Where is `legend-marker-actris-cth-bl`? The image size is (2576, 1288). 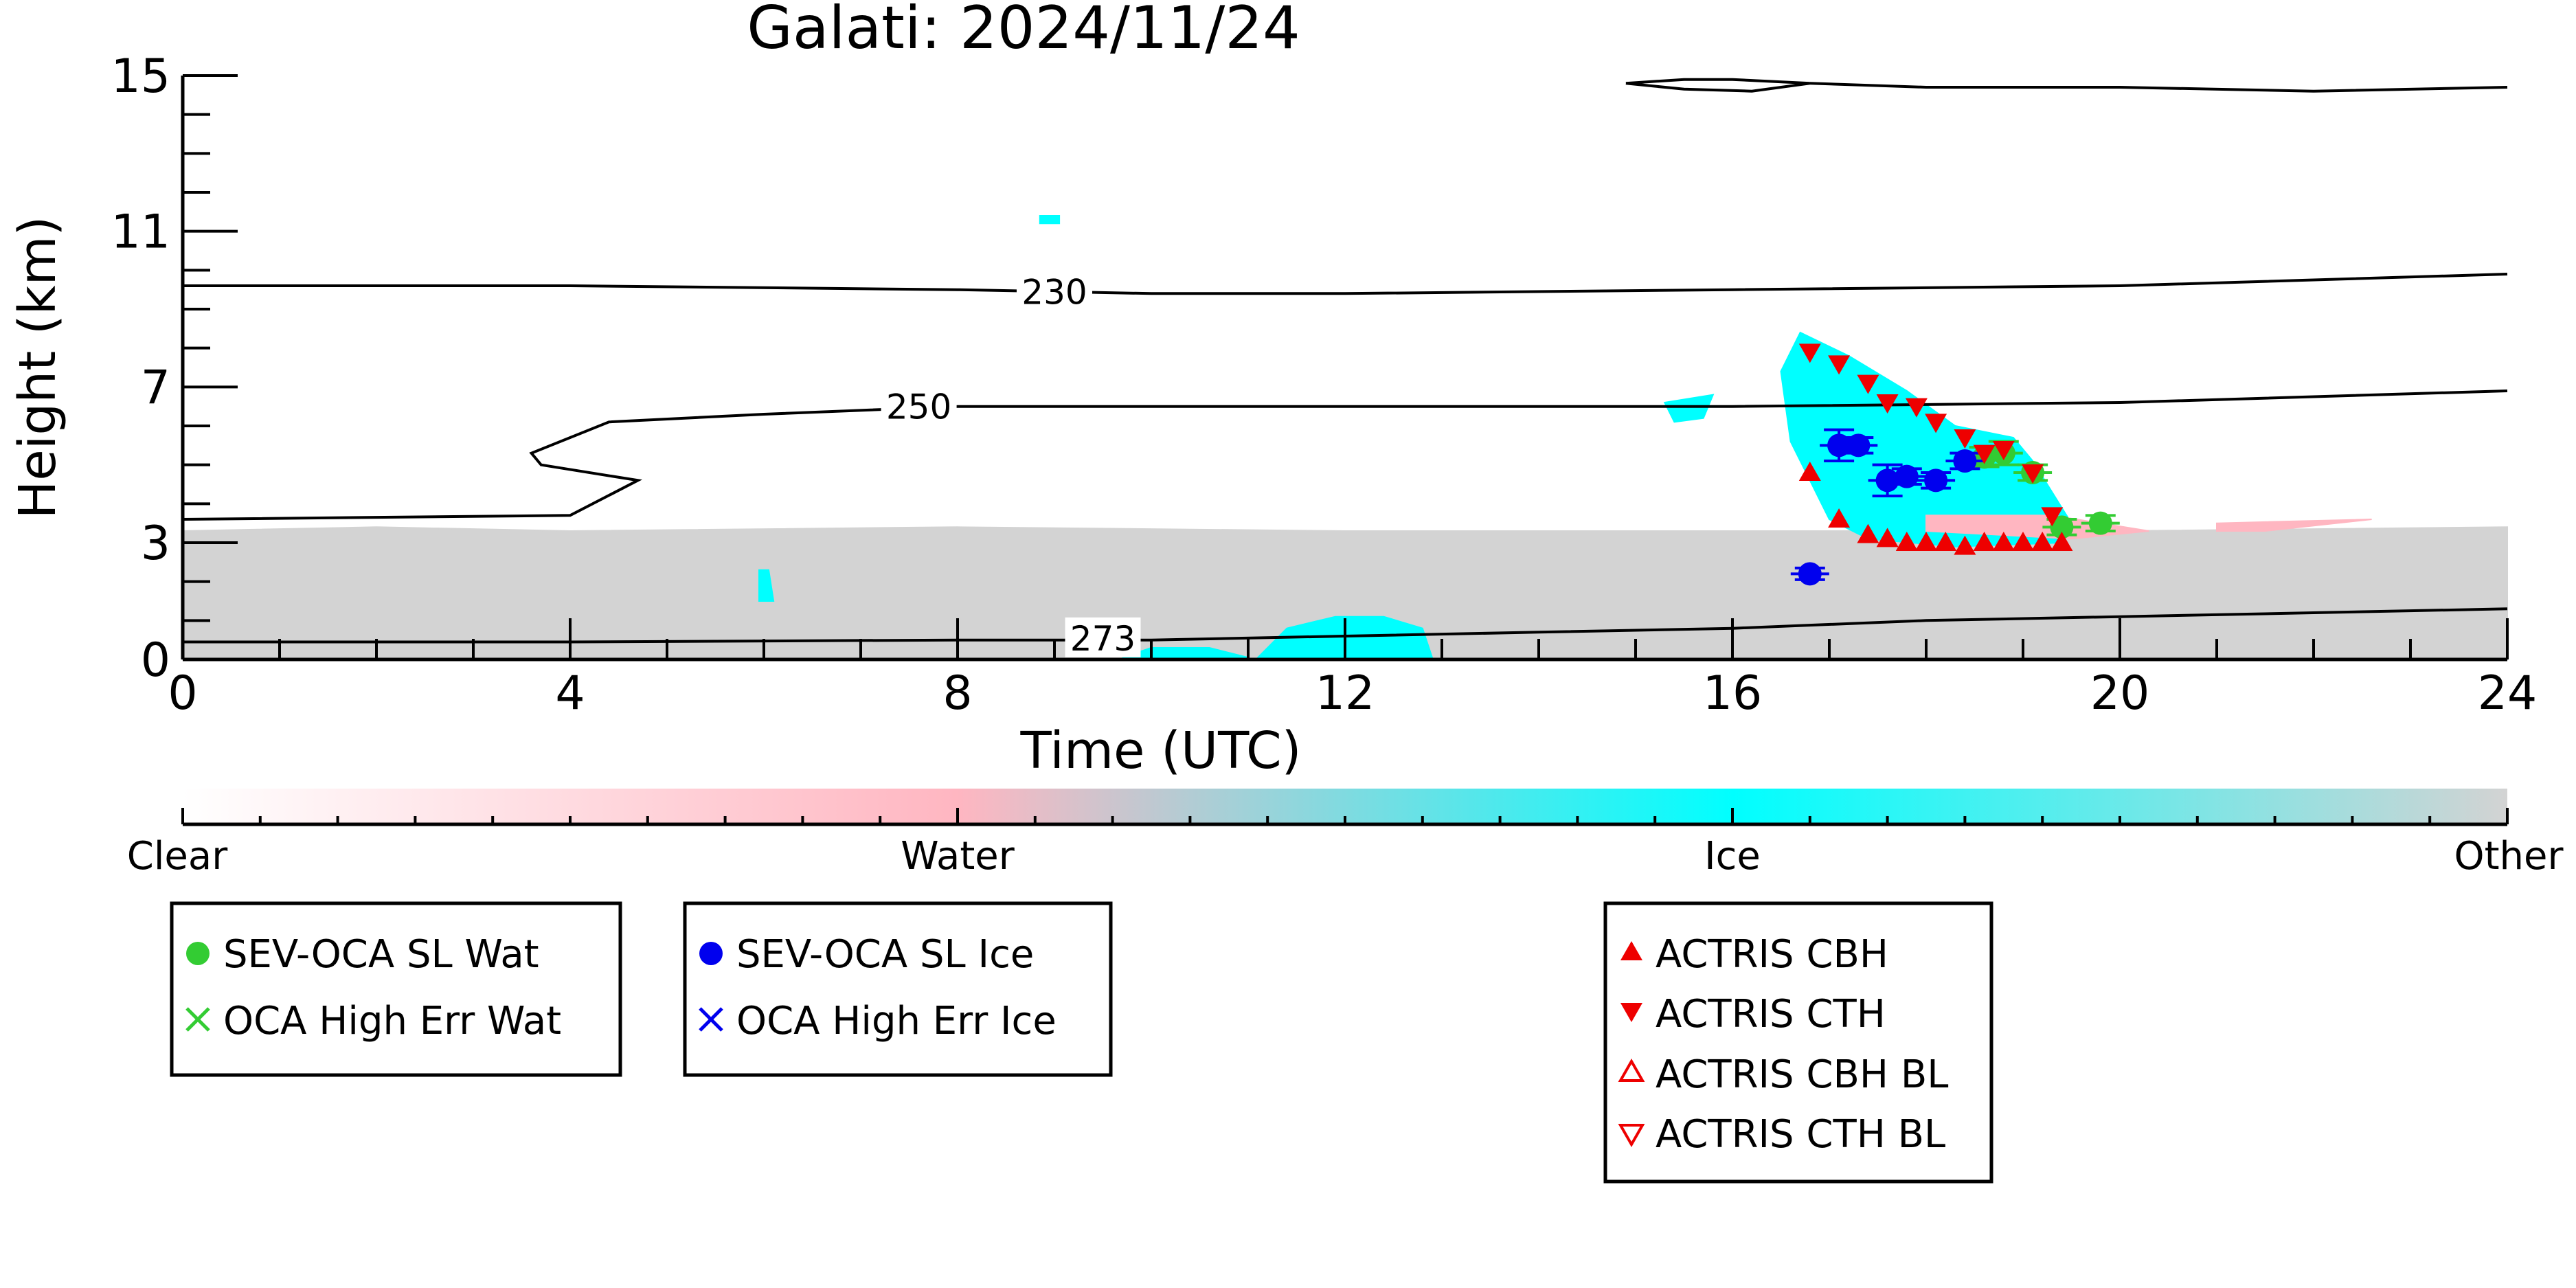
legend-marker-actris-cth-bl is located at coordinates (1631, 1136).